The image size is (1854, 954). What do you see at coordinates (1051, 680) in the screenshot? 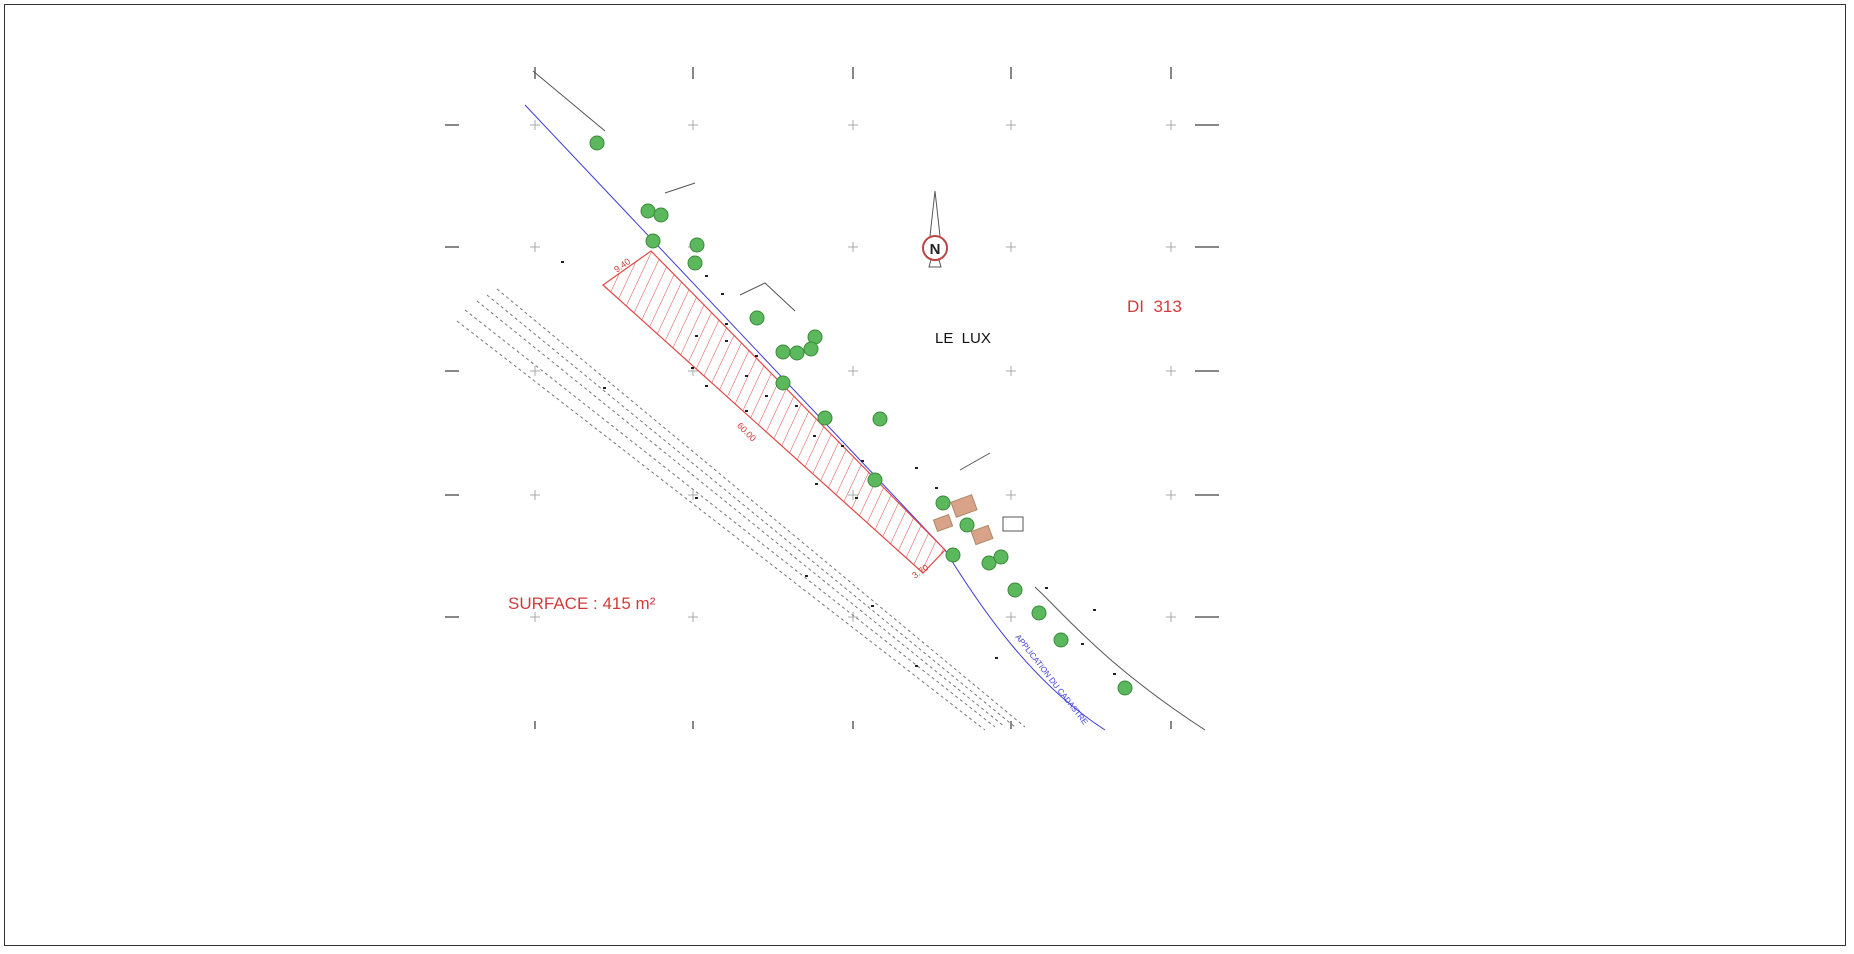
I see `cadastre-note: APPLICATION DU CADASTRE` at bounding box center [1051, 680].